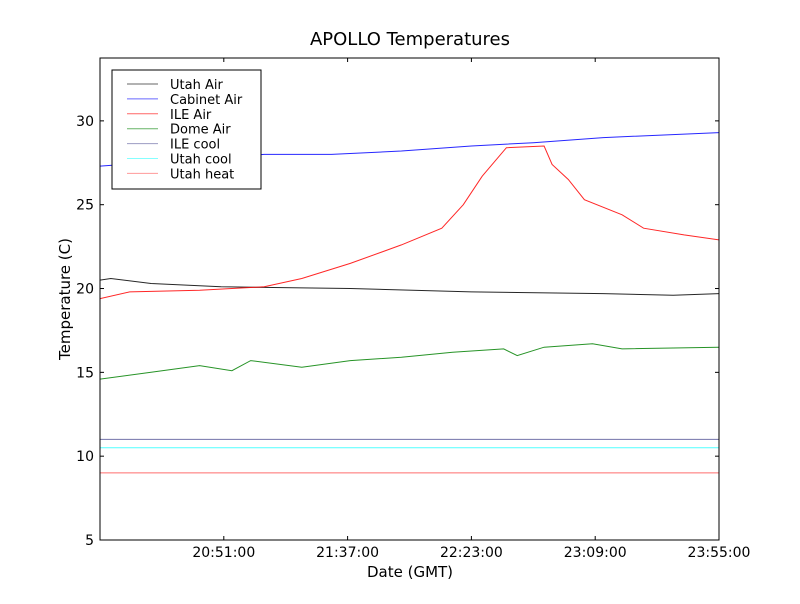 The height and width of the screenshot is (604, 800). I want to click on legend-label: Utah cool, so click(201, 160).